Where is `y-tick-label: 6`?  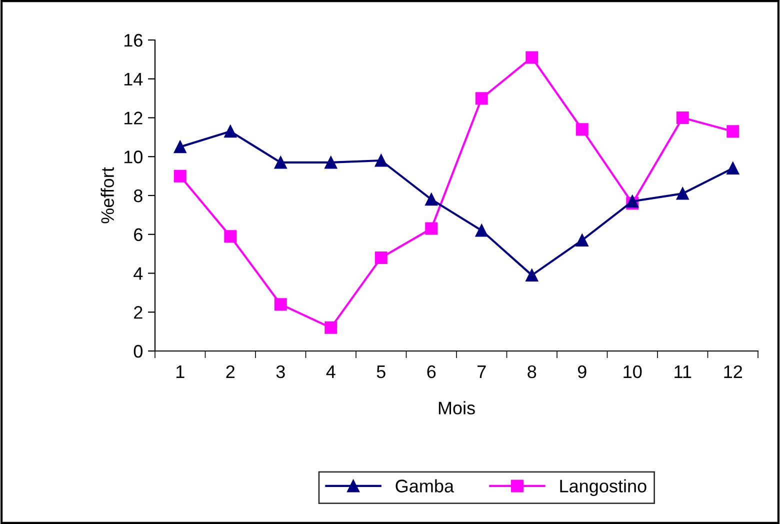 y-tick-label: 6 is located at coordinates (138, 235).